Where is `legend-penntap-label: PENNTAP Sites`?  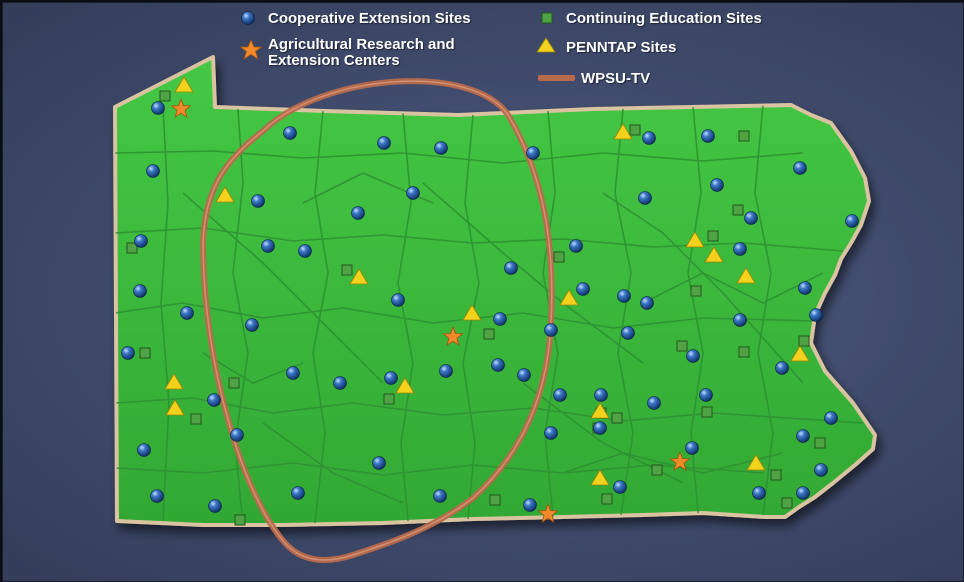
legend-penntap-label: PENNTAP Sites is located at coordinates (621, 47).